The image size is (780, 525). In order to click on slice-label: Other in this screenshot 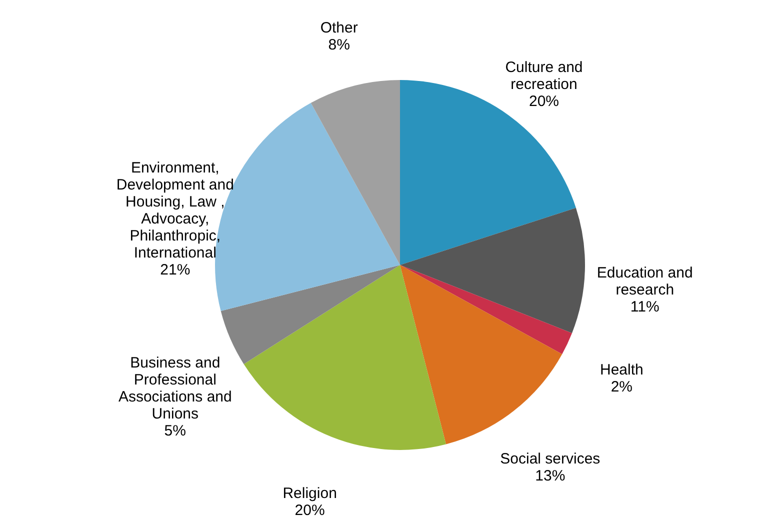, I will do `click(339, 28)`.